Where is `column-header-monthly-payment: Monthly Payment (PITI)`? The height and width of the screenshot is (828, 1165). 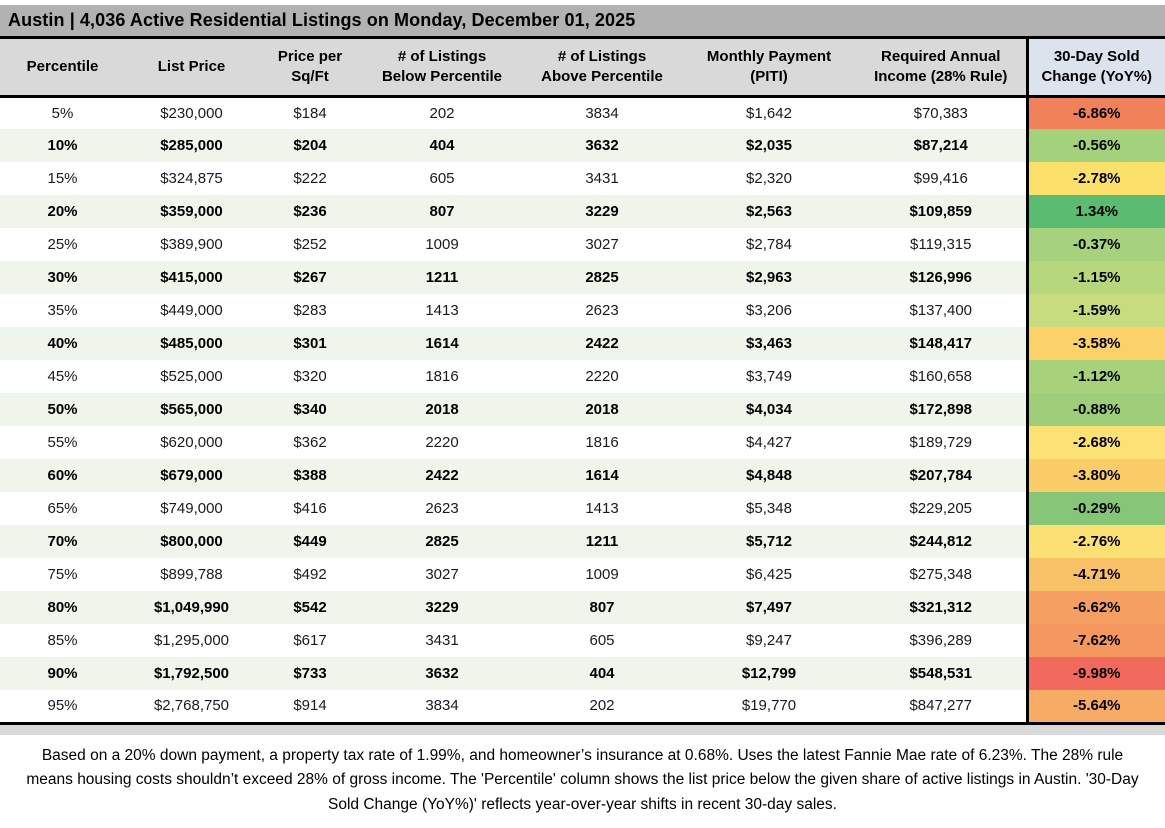 column-header-monthly-payment: Monthly Payment (PITI) is located at coordinates (769, 68).